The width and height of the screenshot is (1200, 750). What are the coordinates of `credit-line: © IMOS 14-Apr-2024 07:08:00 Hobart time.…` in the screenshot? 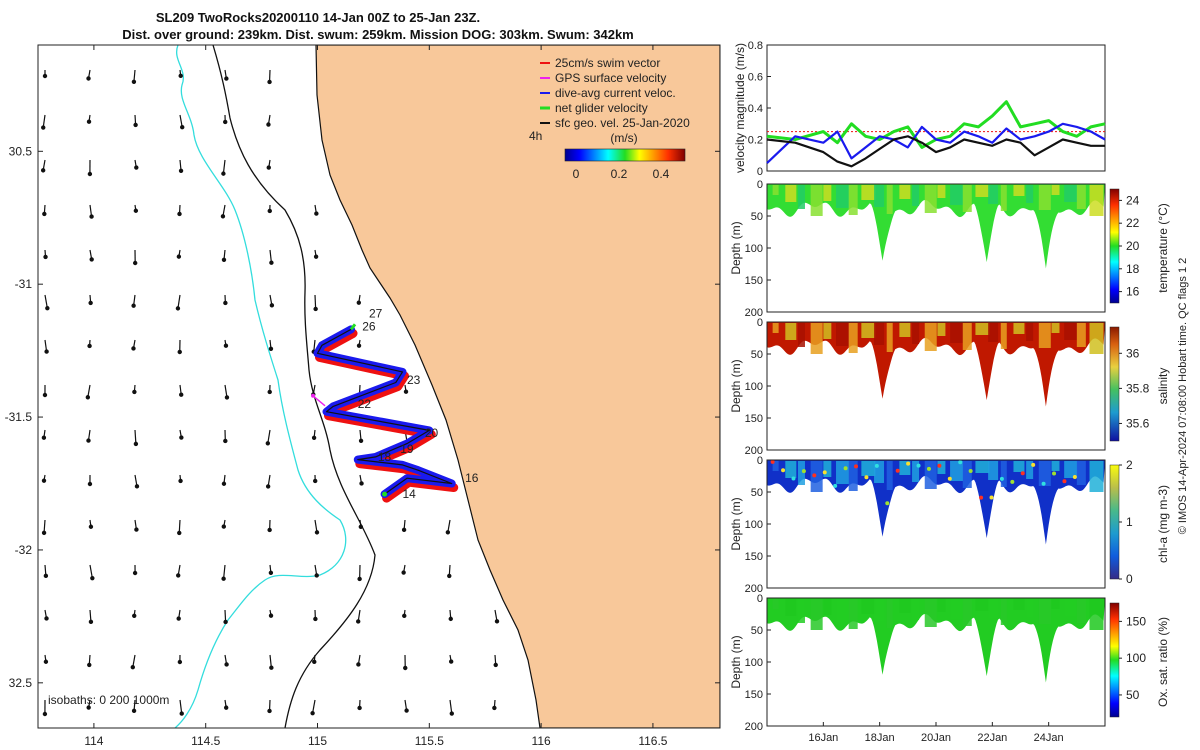 It's located at (1183, 396).